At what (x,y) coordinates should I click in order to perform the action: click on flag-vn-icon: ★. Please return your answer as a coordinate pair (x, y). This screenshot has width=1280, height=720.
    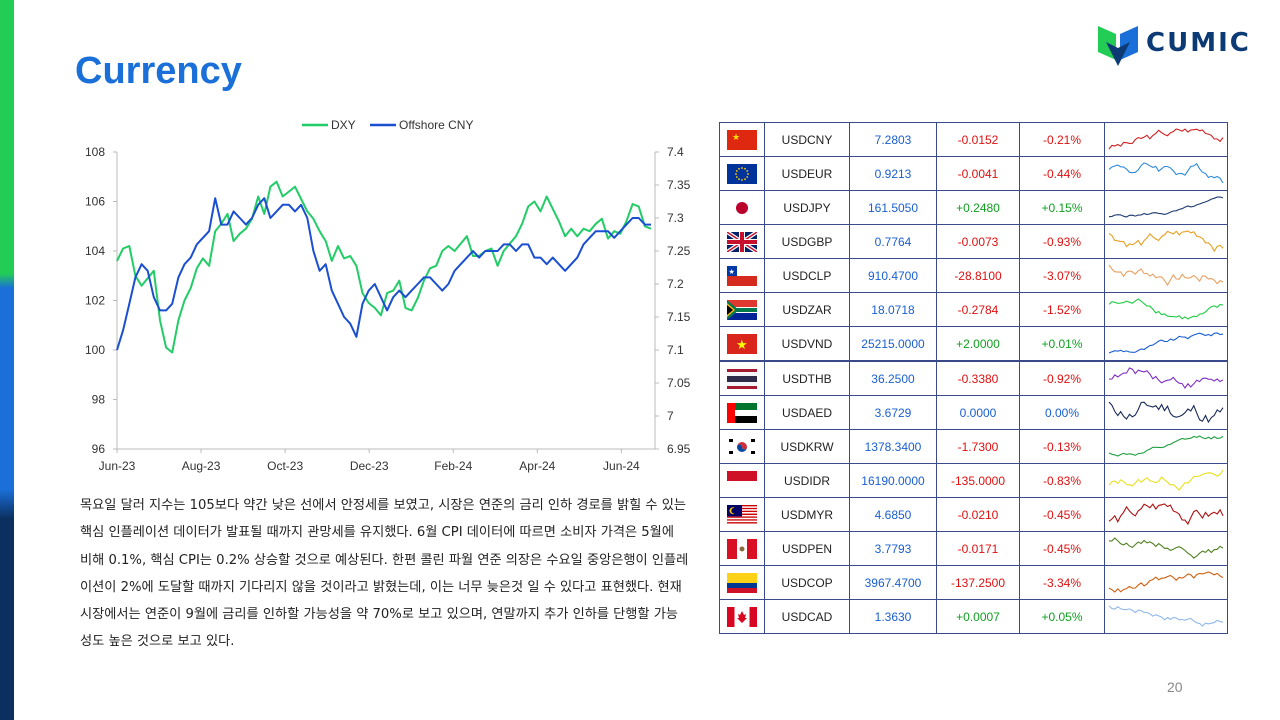
    Looking at the image, I should click on (742, 343).